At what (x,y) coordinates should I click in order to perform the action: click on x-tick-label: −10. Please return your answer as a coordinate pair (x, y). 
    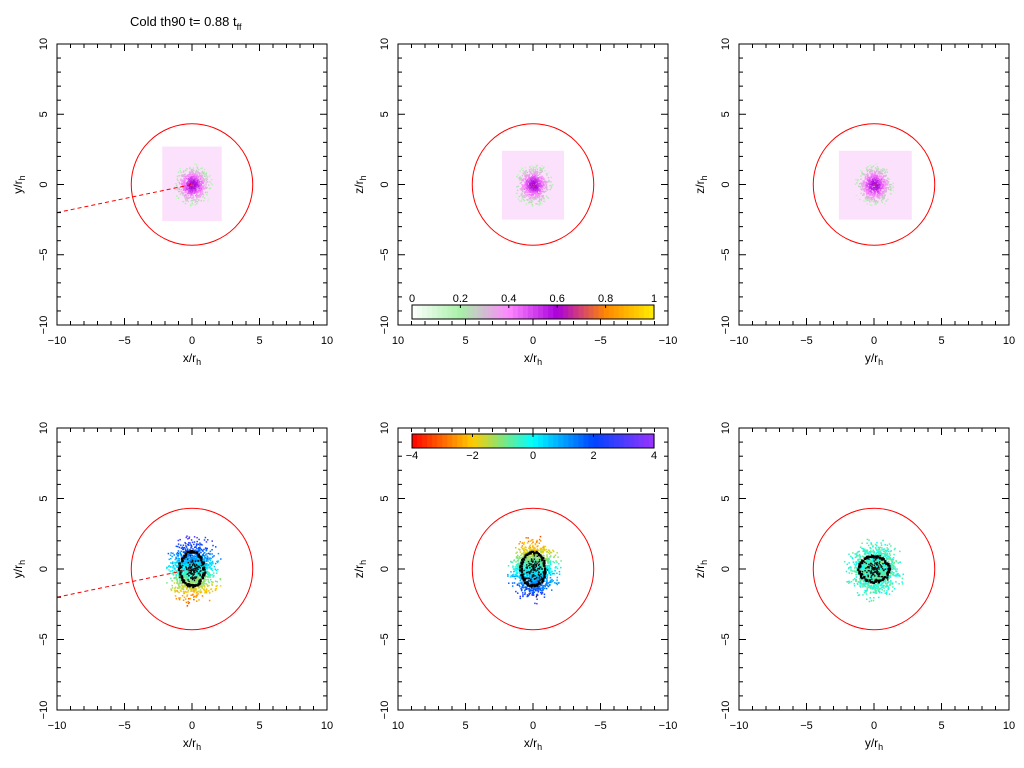
    Looking at the image, I should click on (57, 726).